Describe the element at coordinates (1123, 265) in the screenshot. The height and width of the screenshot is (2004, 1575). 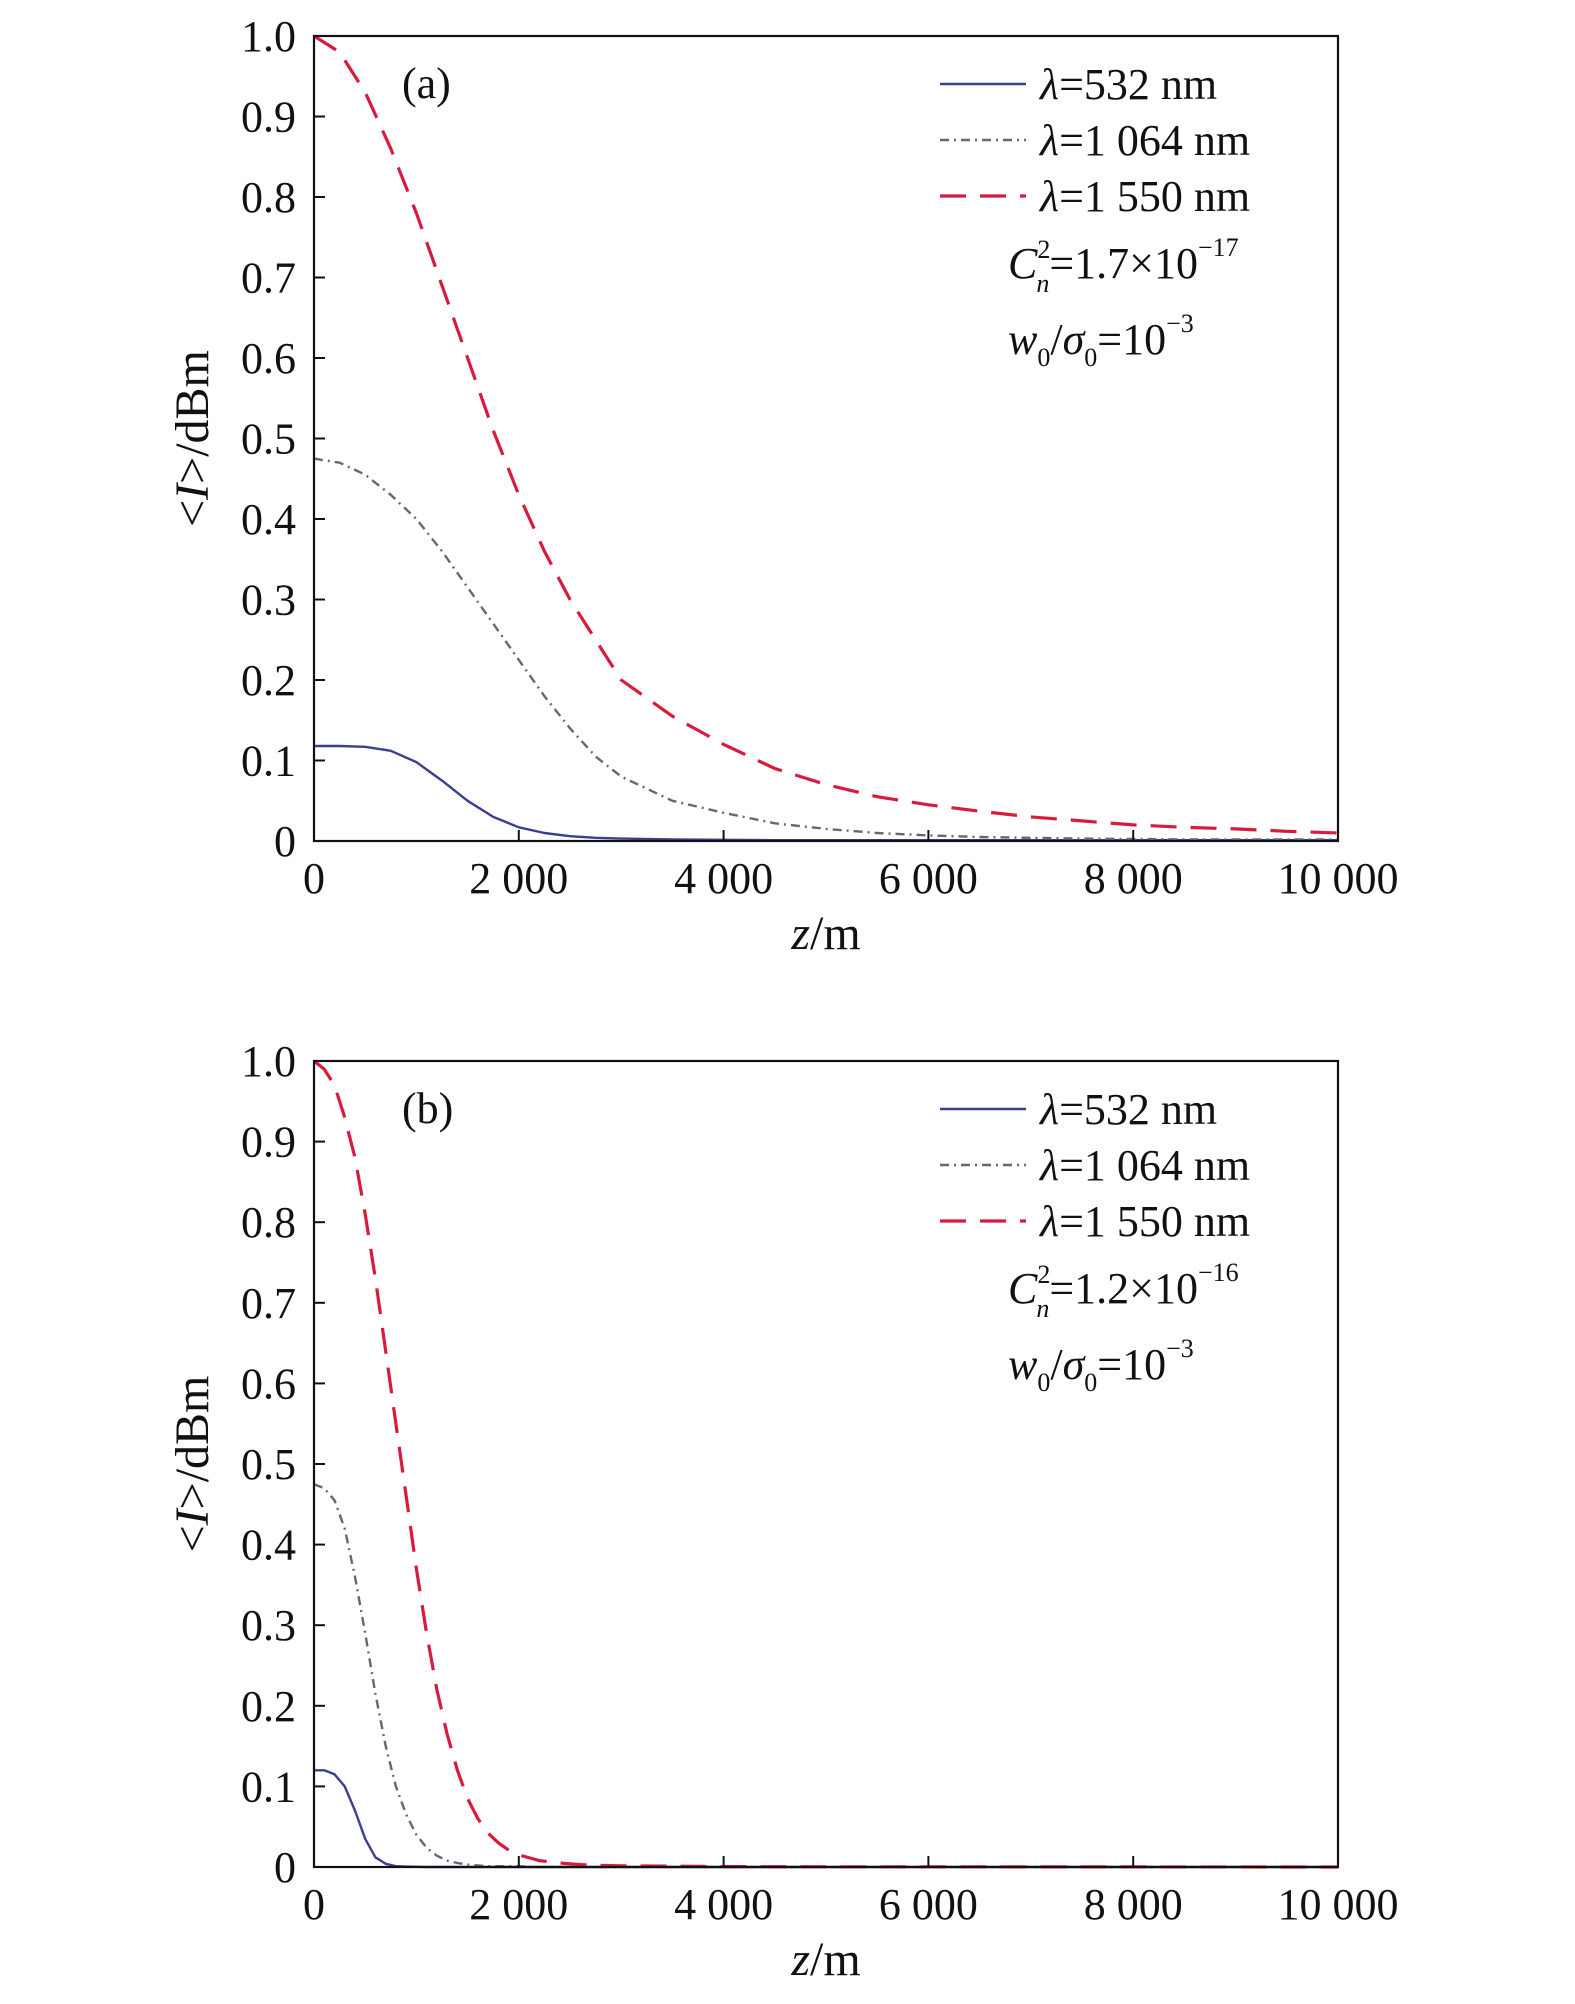
I see `cn2-annotation: C2 n=1.7×10−17` at that location.